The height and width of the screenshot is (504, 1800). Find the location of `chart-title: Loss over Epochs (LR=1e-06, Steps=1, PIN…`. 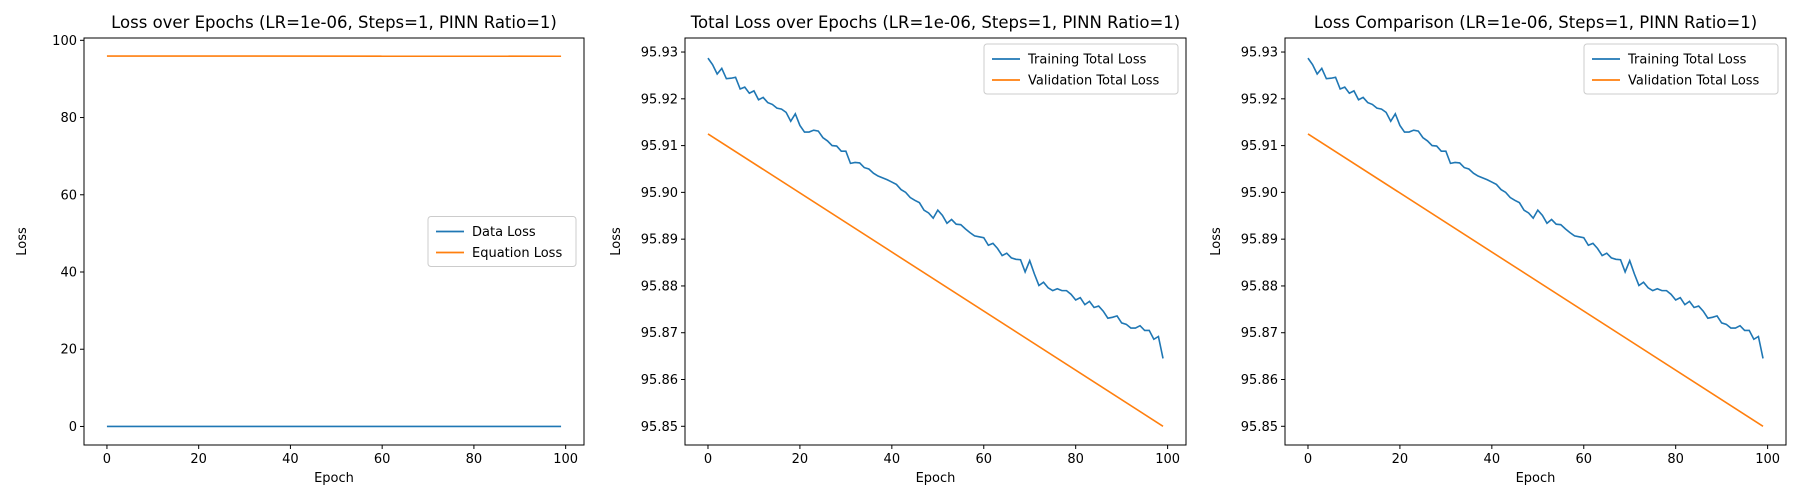

chart-title: Loss over Epochs (LR=1e-06, Steps=1, PIN… is located at coordinates (334, 22).